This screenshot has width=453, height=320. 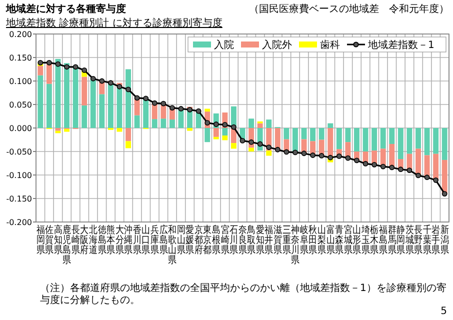 I want to click on y-tick-label: 0.050, so click(x=20, y=105).